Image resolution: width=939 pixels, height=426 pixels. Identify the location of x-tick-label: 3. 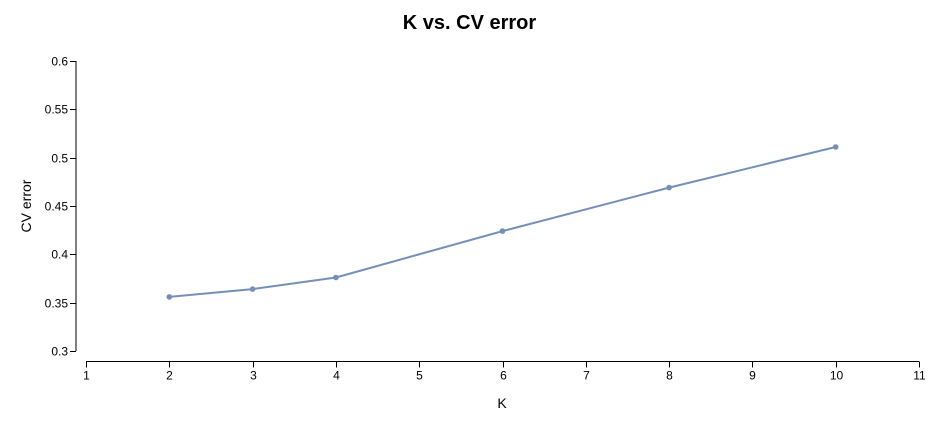
(253, 376).